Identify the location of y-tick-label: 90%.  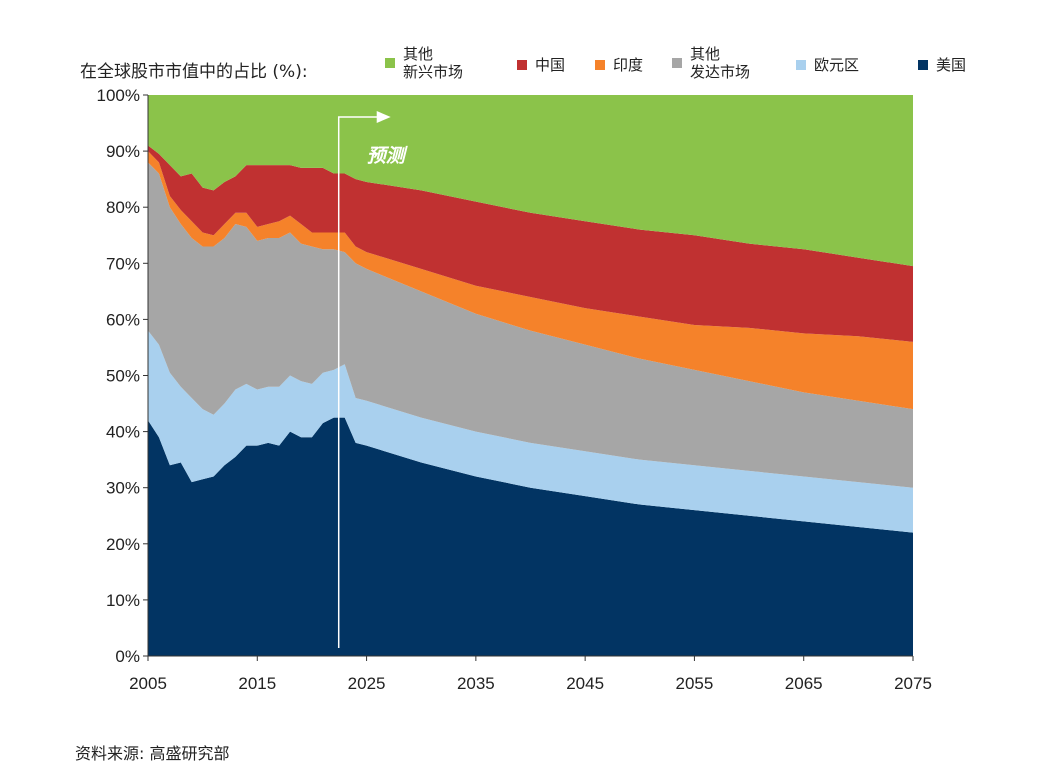
(123, 151).